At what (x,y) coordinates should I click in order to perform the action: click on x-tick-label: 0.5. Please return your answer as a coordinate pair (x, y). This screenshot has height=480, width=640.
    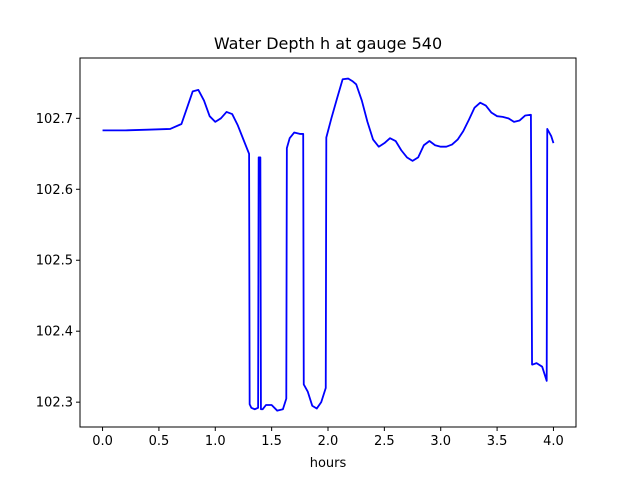
    Looking at the image, I should click on (159, 441).